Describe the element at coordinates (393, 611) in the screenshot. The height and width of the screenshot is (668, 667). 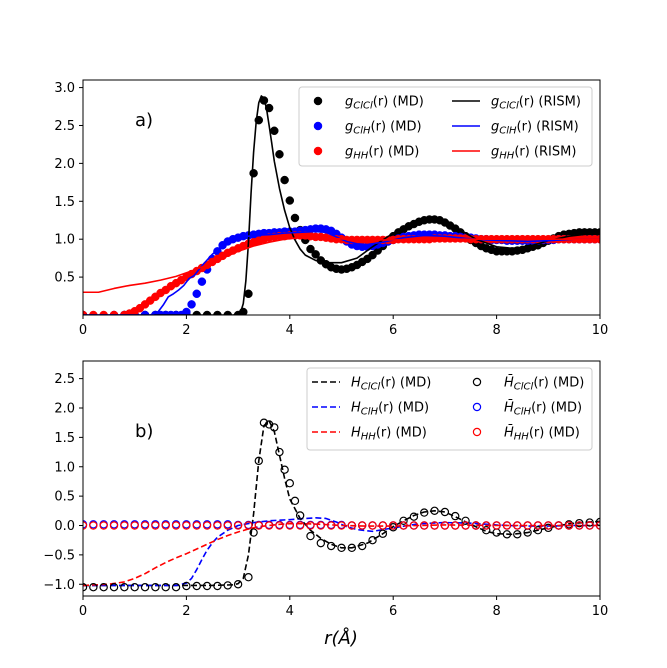
I see `panel-b-x-tick-label: 6` at that location.